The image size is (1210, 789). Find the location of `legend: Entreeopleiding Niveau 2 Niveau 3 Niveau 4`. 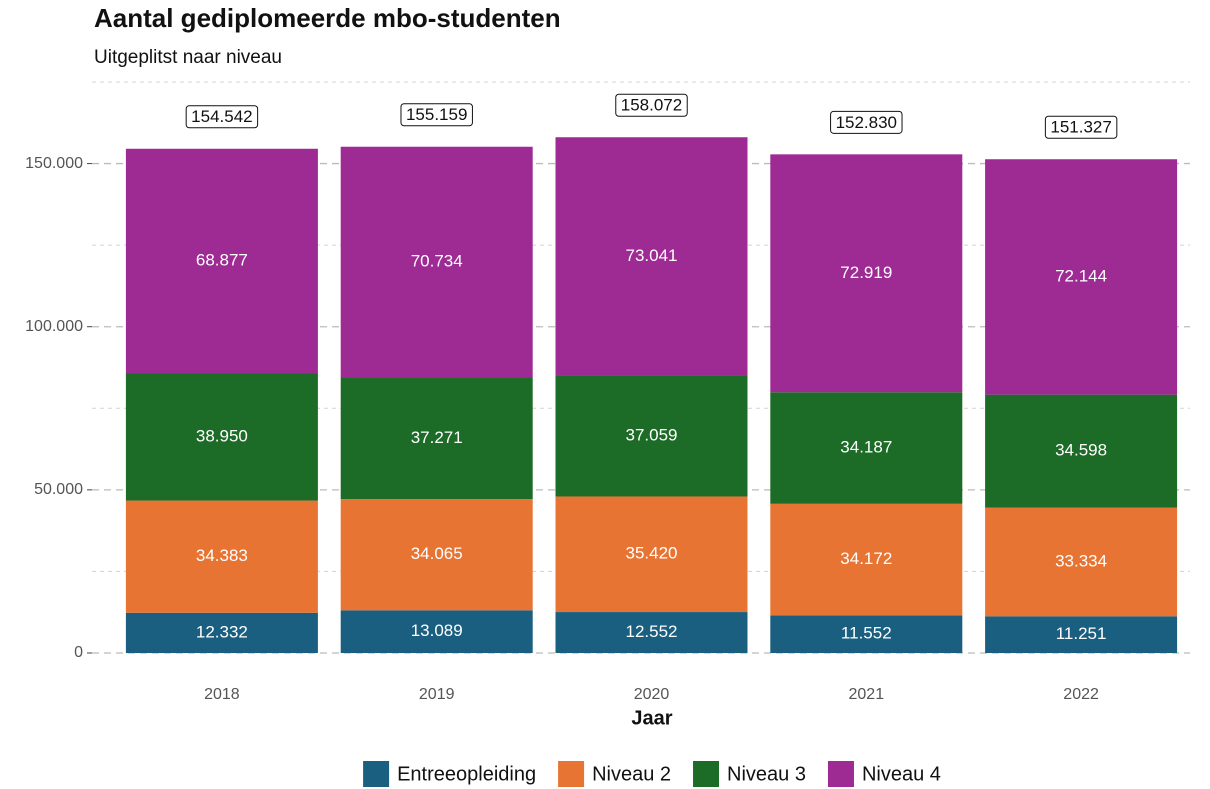

legend: Entreeopleiding Niveau 2 Niveau 3 Niveau 4 is located at coordinates (652, 774).